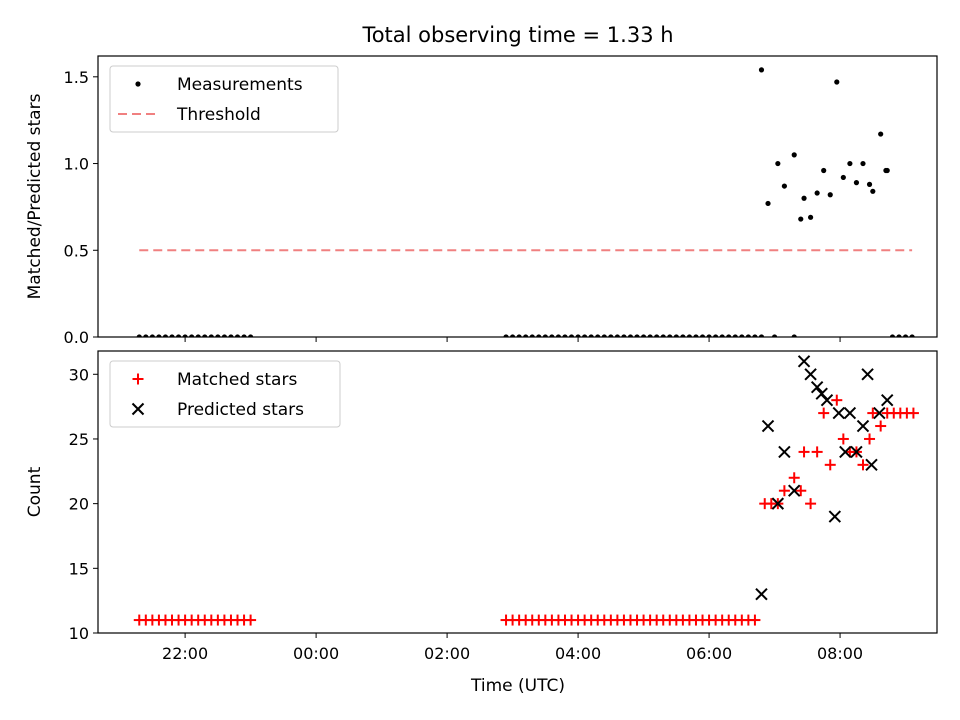  Describe the element at coordinates (138, 84) in the screenshot. I see `legend-marker` at that location.